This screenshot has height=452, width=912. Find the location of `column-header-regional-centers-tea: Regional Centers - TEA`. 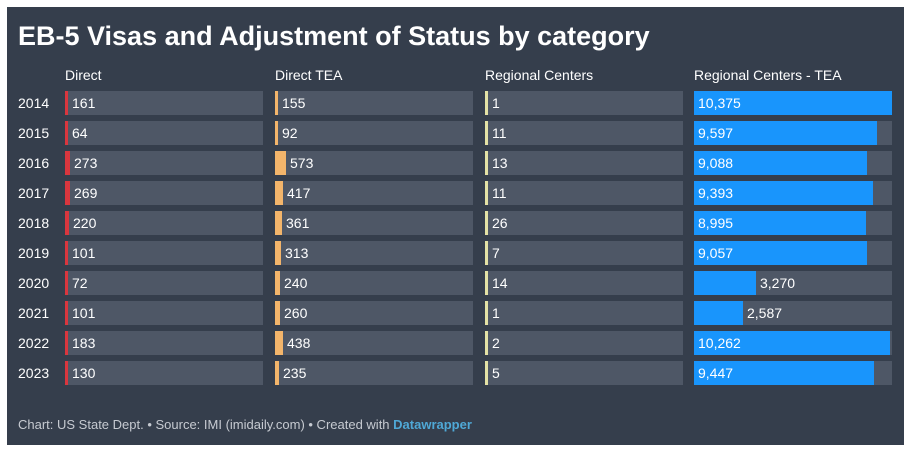

column-header-regional-centers-tea: Regional Centers - TEA is located at coordinates (768, 75).